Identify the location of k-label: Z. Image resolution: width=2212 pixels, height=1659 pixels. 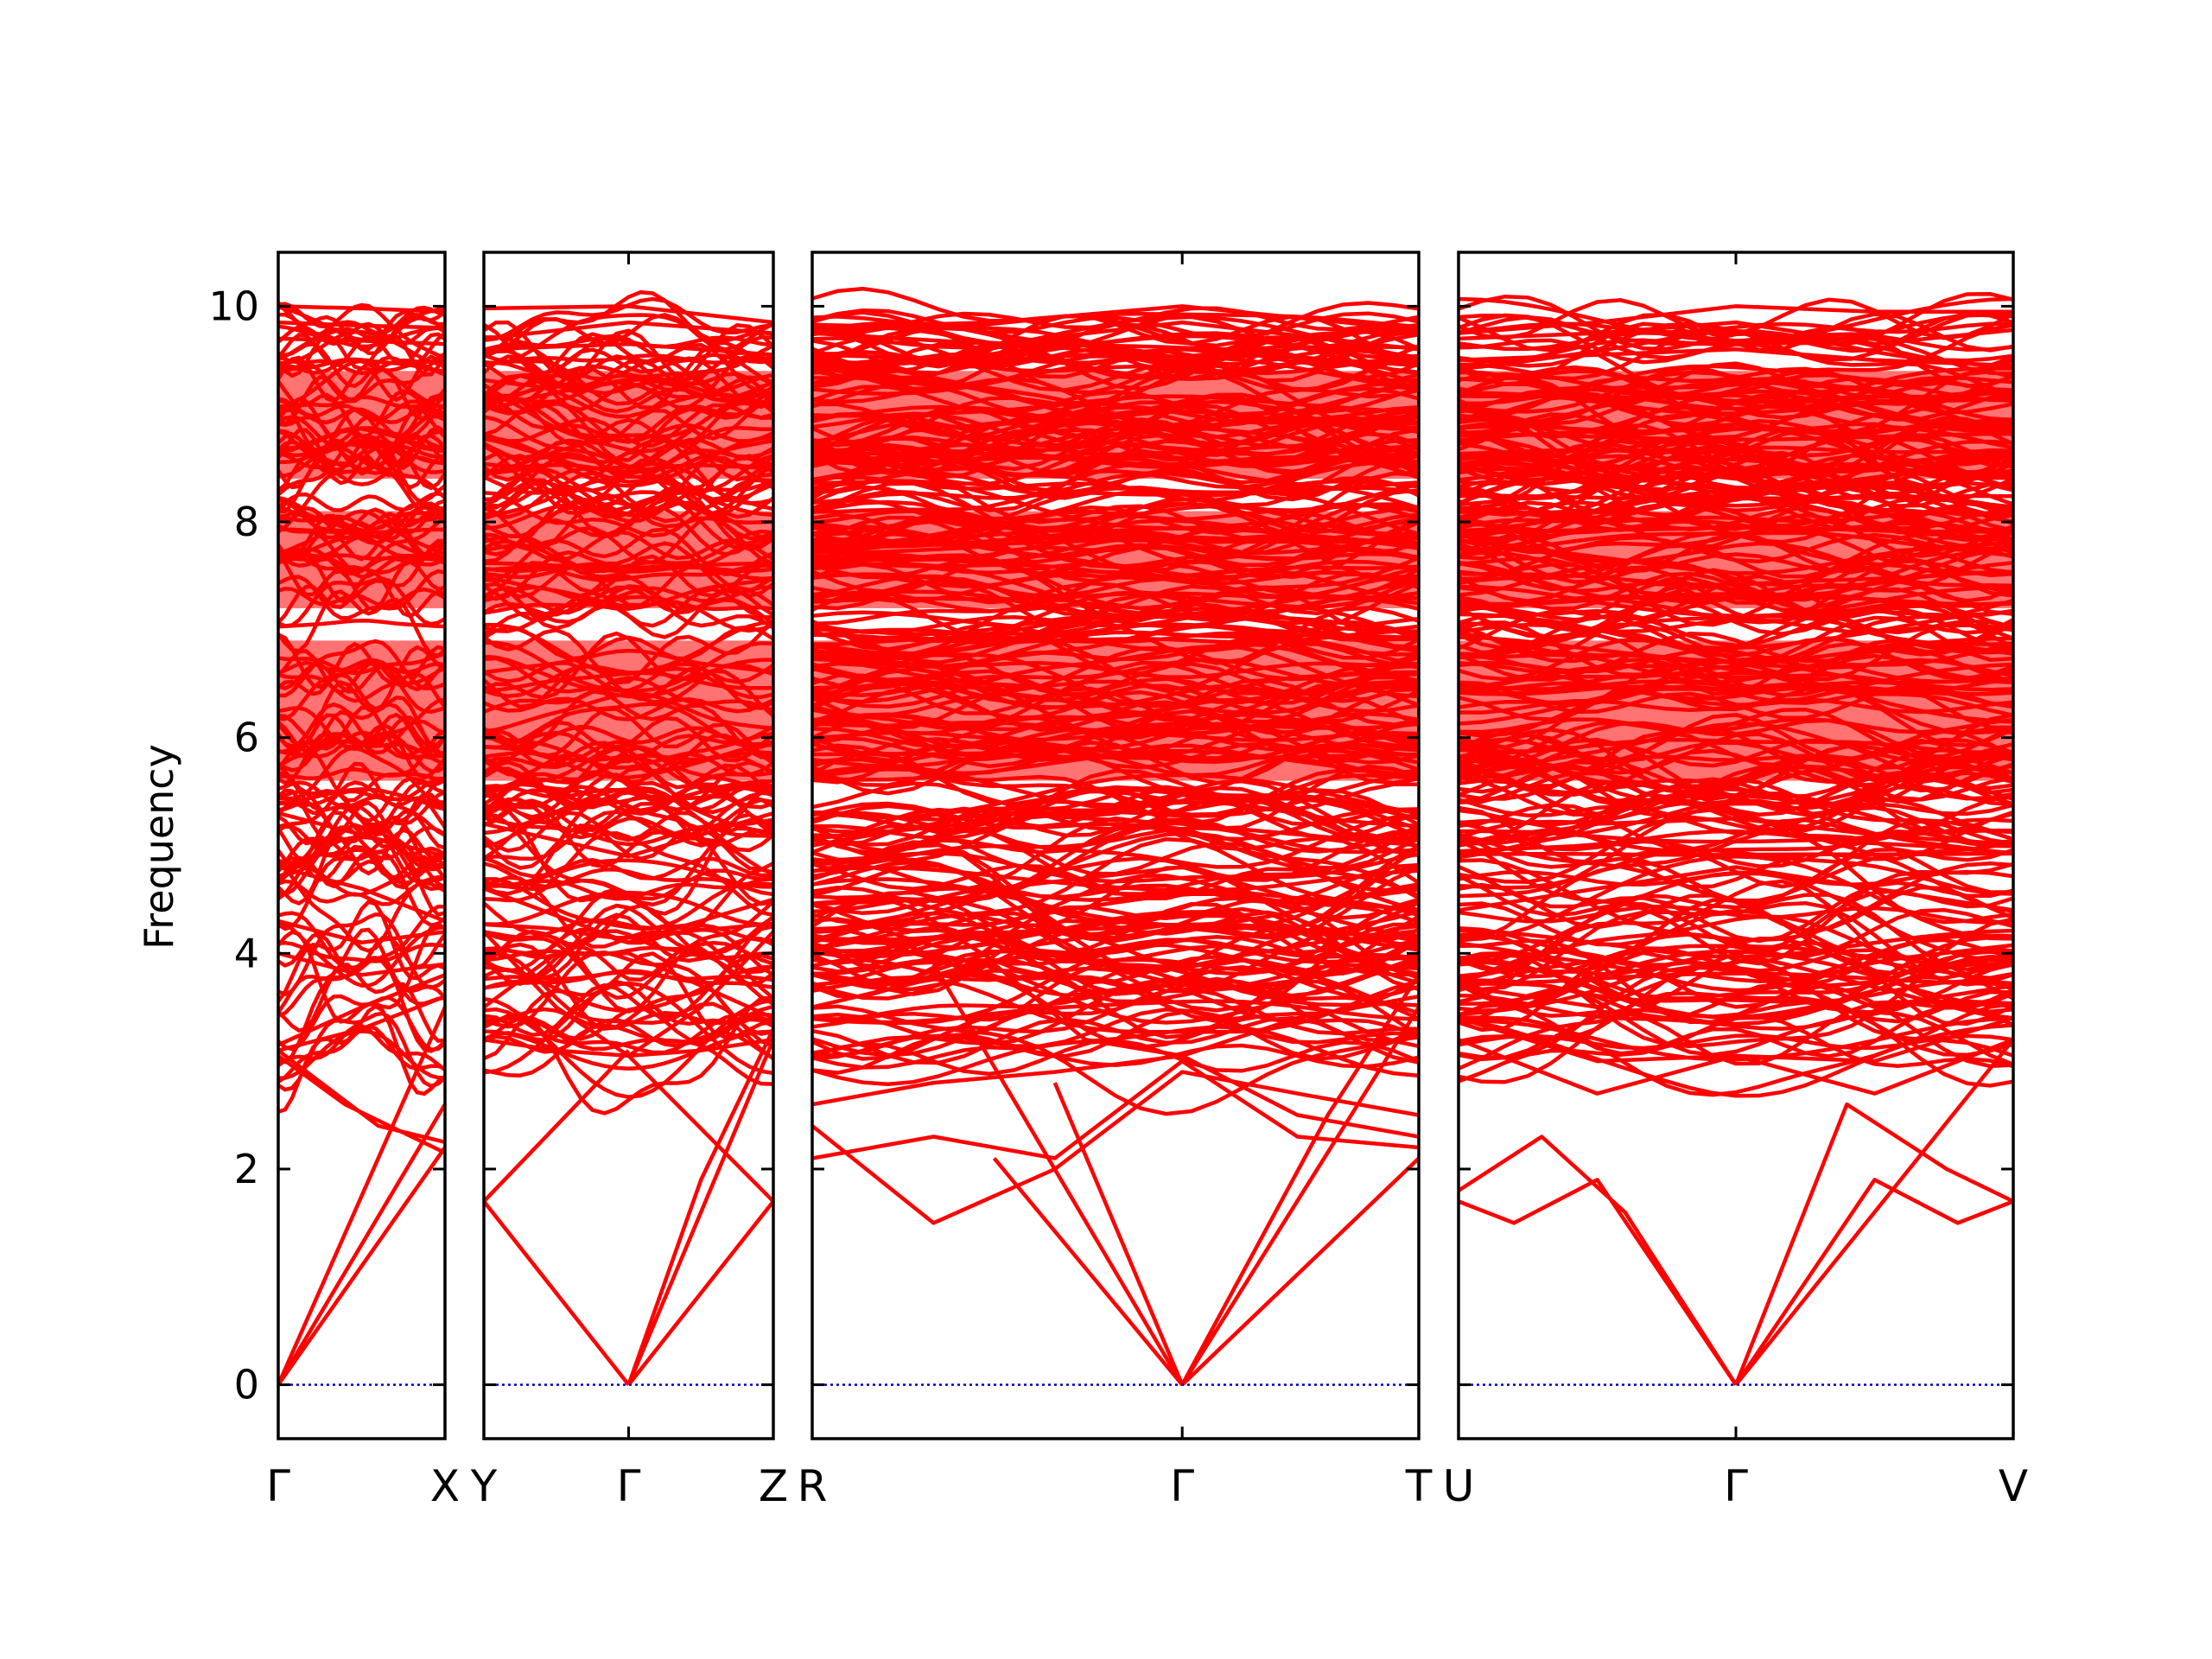
(773, 1486).